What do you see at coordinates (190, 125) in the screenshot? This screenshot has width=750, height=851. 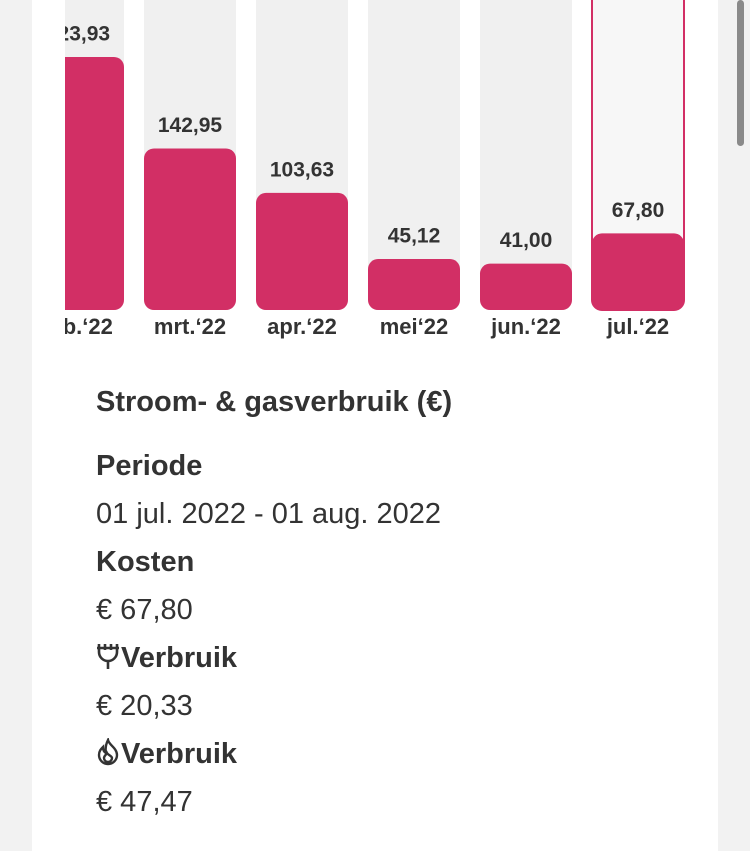 I see `value-label: 142,95` at bounding box center [190, 125].